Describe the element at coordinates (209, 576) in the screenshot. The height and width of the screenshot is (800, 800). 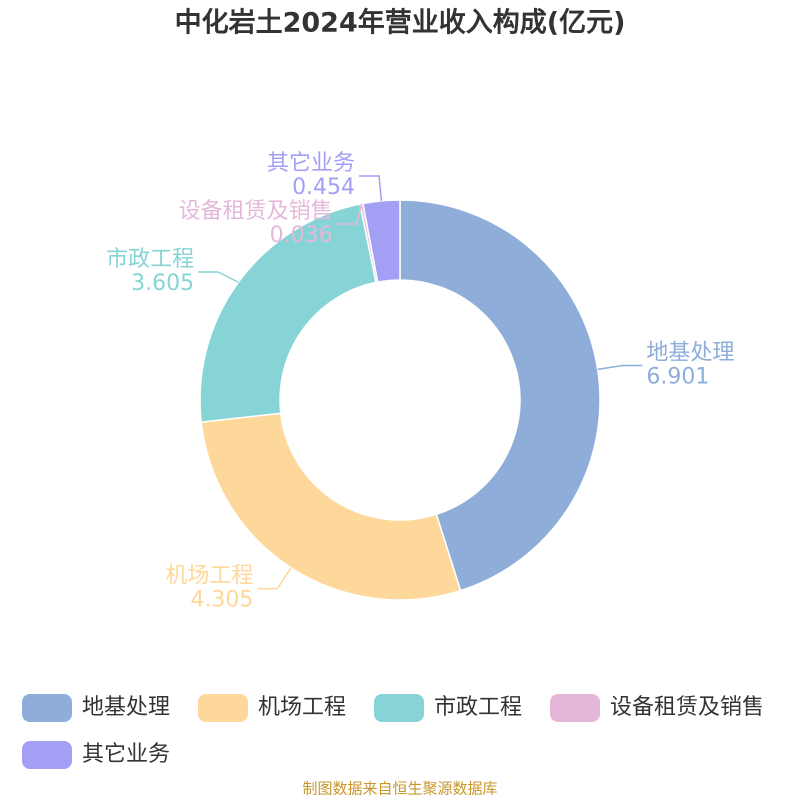
I see `slice-label: 机场工程` at that location.